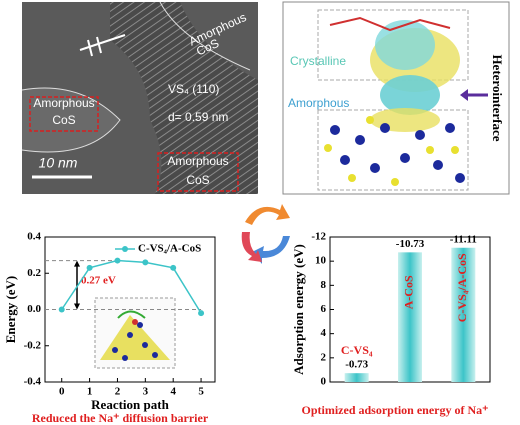 The height and width of the screenshot is (425, 520). What do you see at coordinates (130, 404) in the screenshot?
I see `x-axis-label: Reaction path` at bounding box center [130, 404].